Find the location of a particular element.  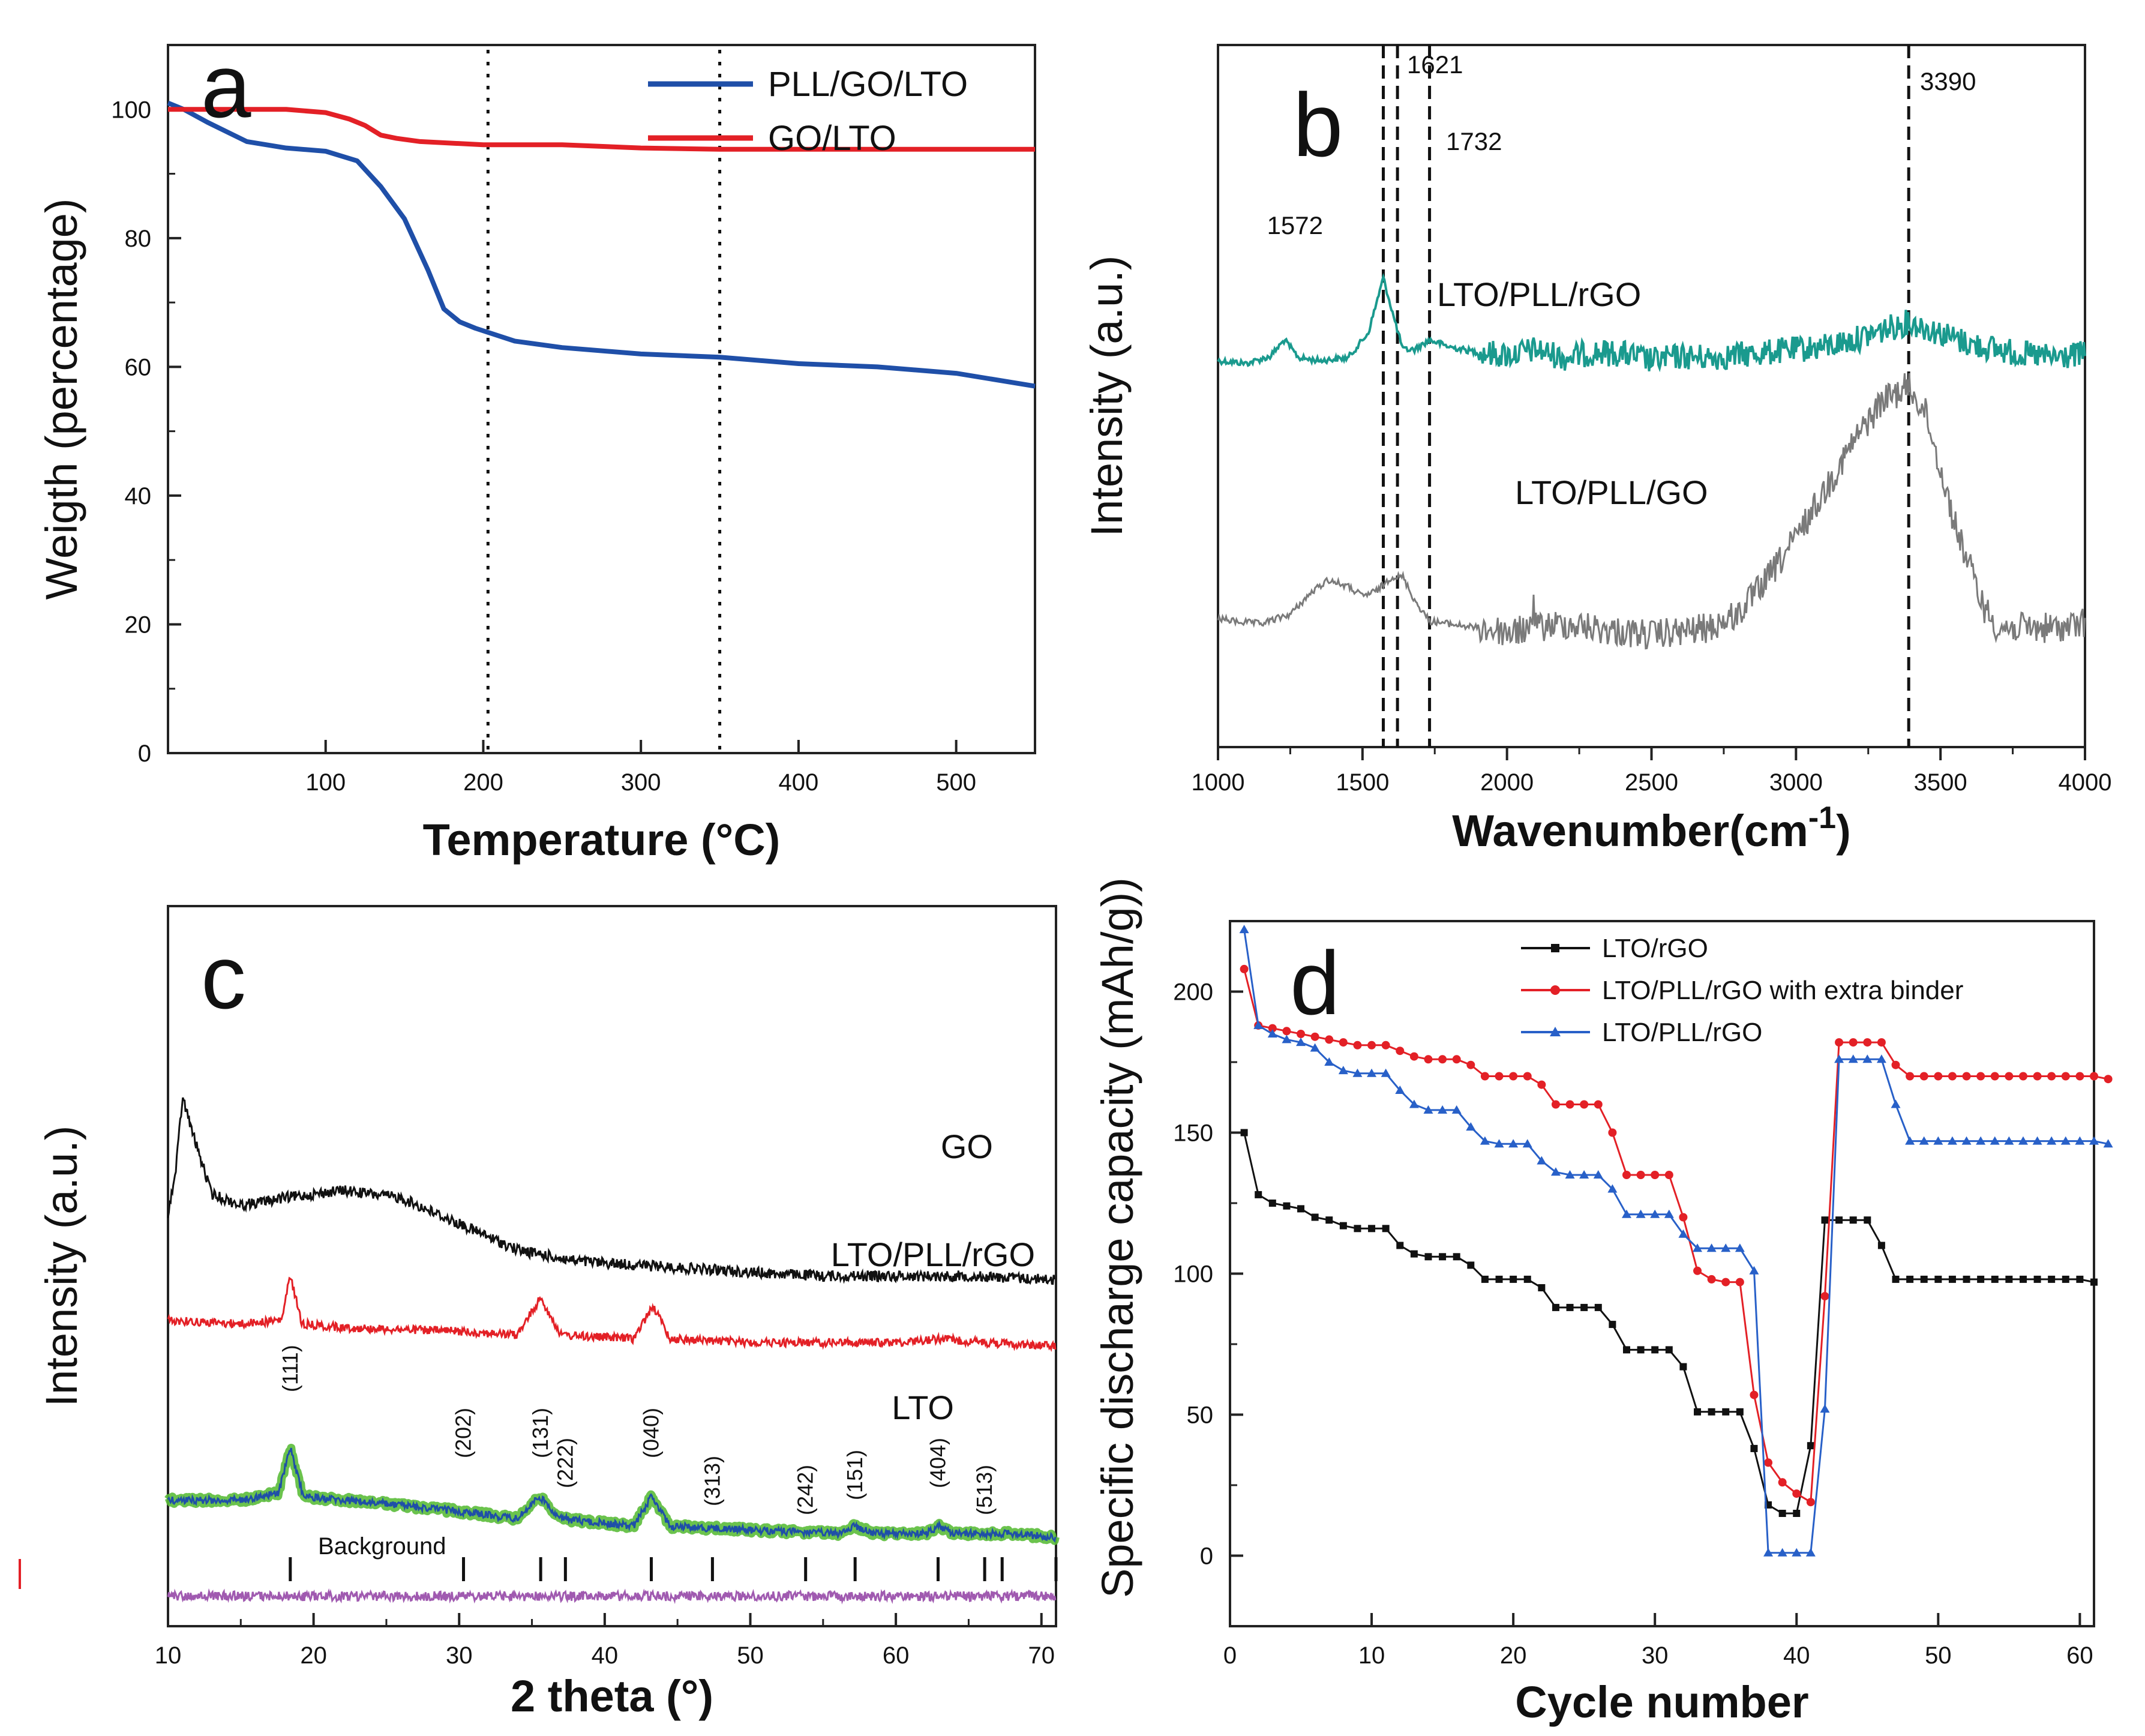

panel-d-x-tick-label: 60 is located at coordinates (2079, 1655).